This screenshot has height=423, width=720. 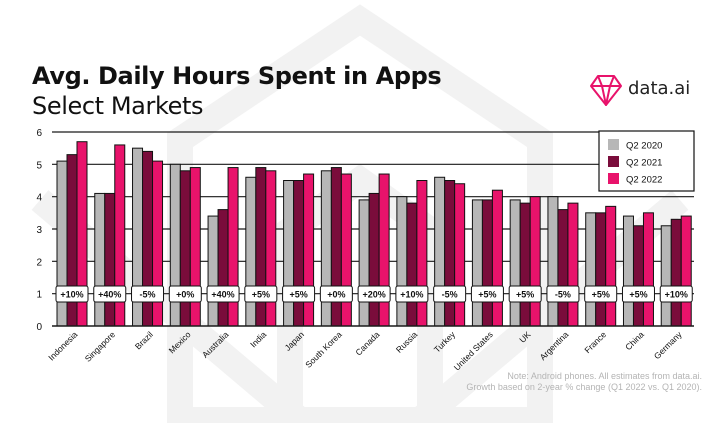 What do you see at coordinates (295, 341) in the screenshot?
I see `x-tick-label: Japan` at bounding box center [295, 341].